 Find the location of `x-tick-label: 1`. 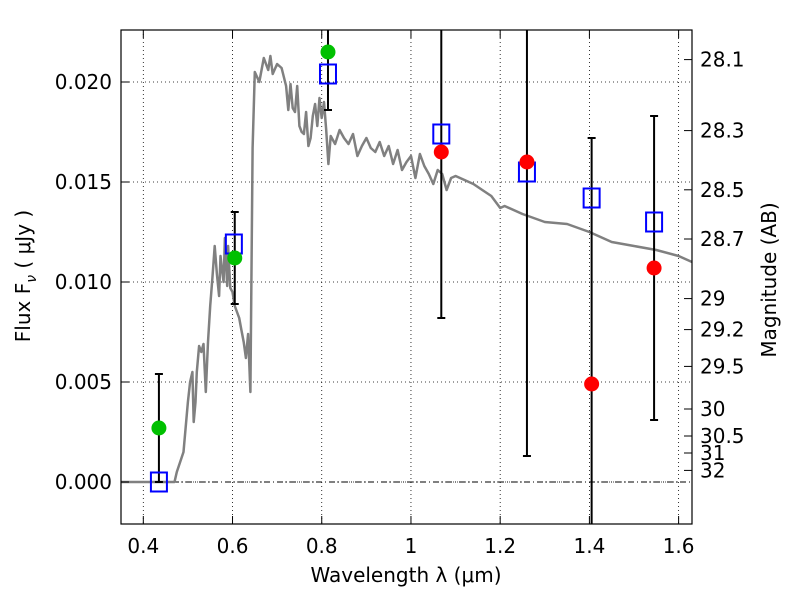

x-tick-label: 1 is located at coordinates (411, 546).